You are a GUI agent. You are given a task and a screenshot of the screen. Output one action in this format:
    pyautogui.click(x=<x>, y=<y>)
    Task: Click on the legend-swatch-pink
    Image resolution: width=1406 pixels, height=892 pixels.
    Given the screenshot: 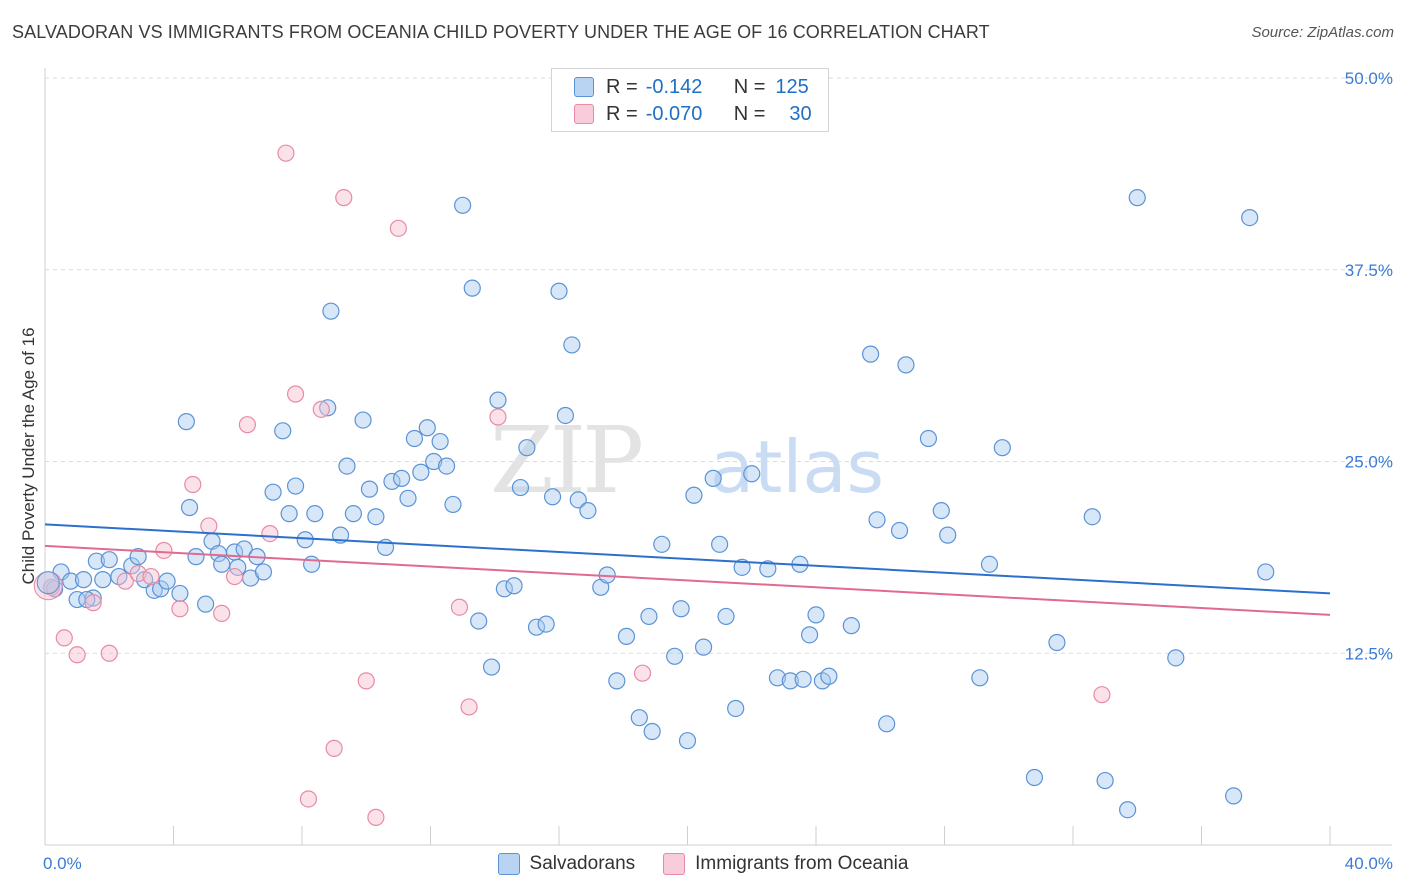 What is the action you would take?
    pyautogui.click(x=584, y=114)
    